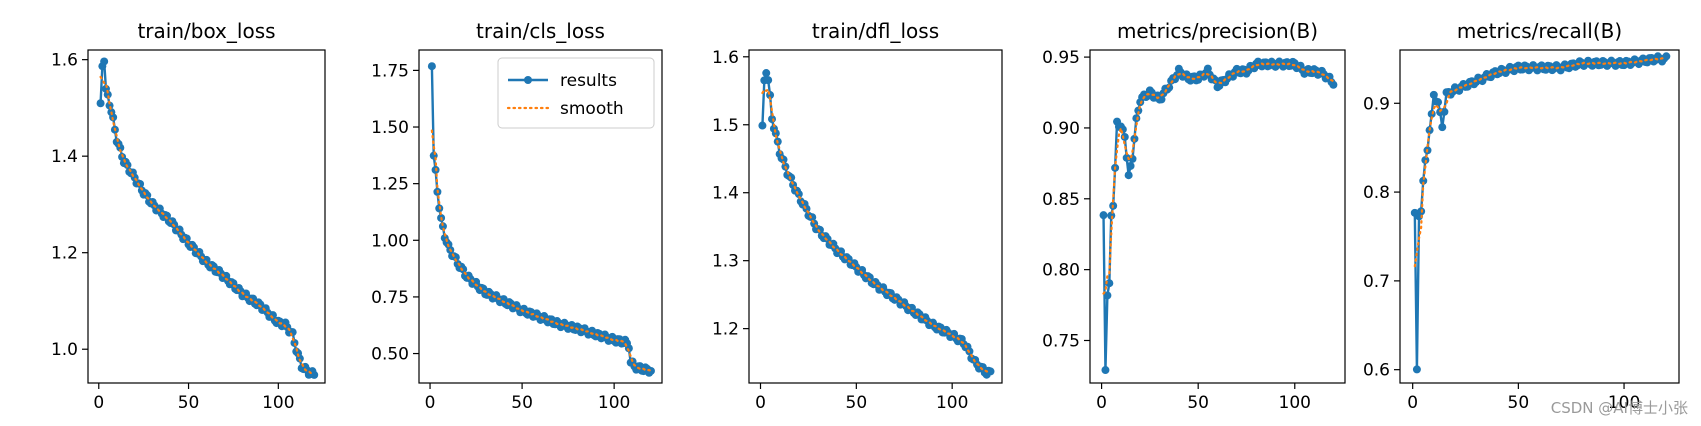  Describe the element at coordinates (1376, 193) in the screenshot. I see `y-tick-label: 0.8` at that location.